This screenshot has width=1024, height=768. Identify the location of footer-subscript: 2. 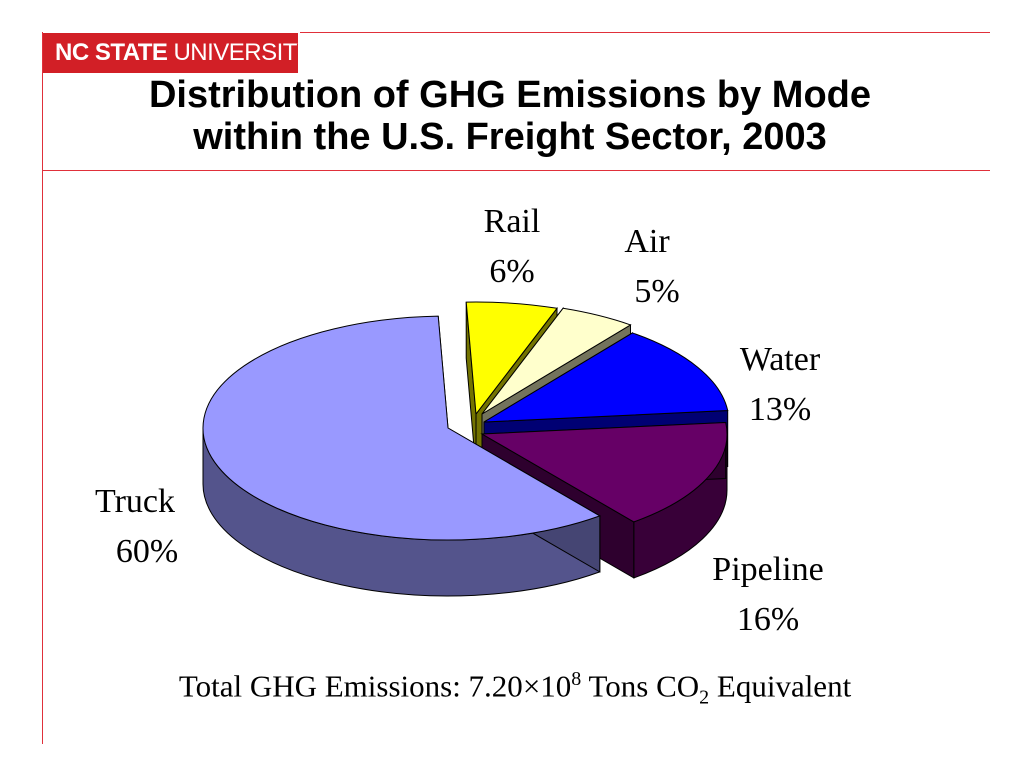
(704, 697).